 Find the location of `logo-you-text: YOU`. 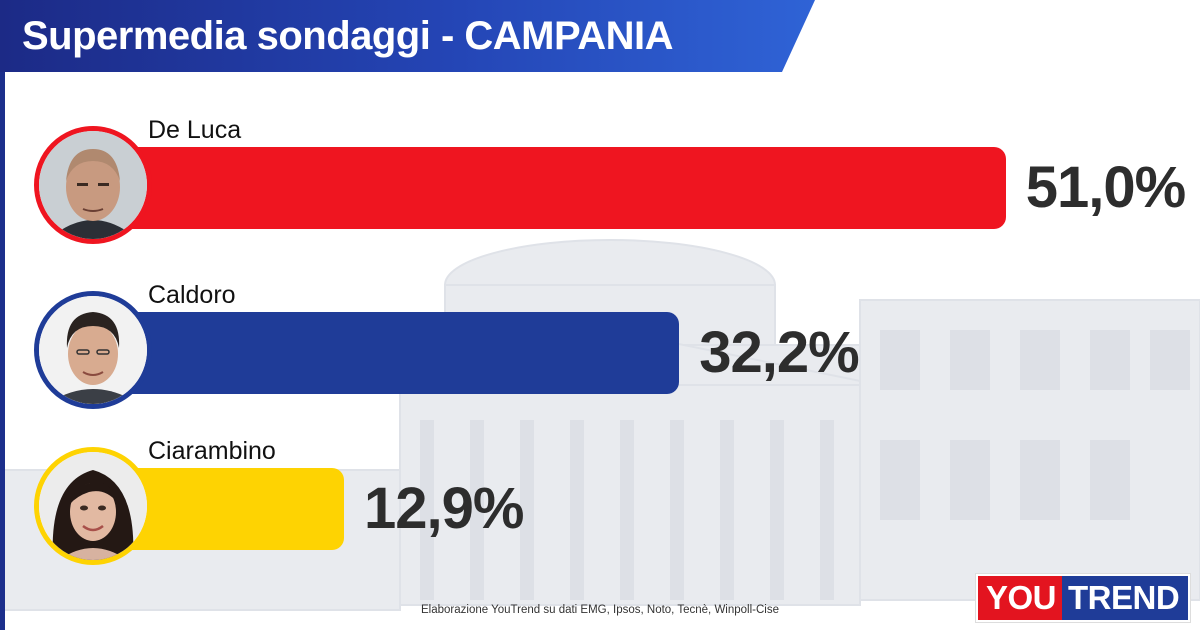

logo-you-text: YOU is located at coordinates (1020, 598).